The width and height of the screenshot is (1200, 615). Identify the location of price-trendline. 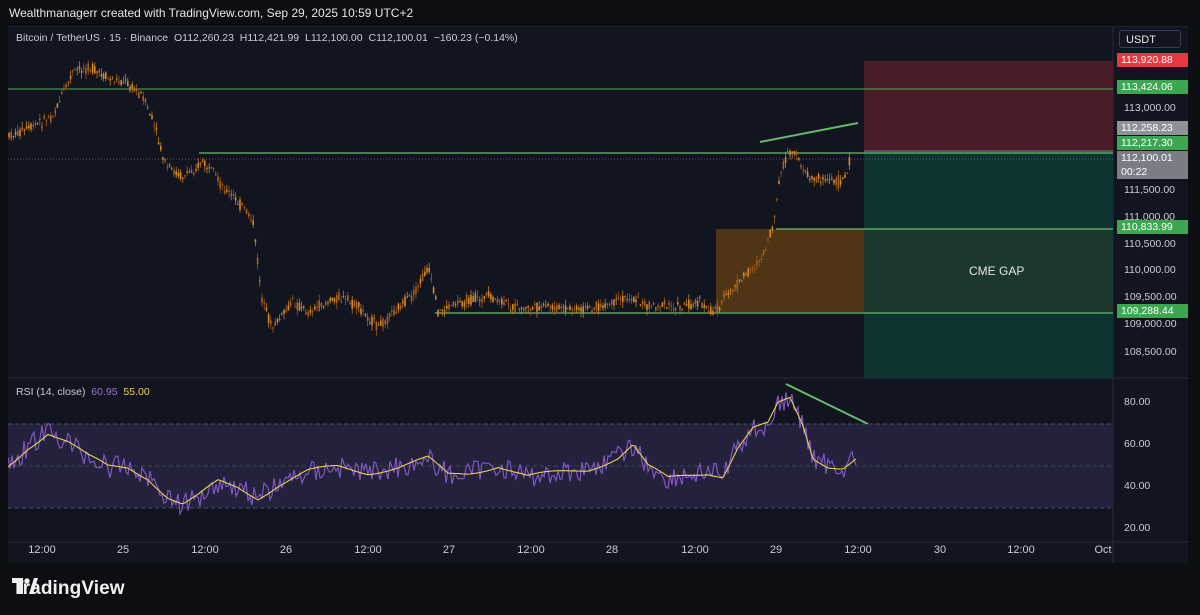
(809, 132).